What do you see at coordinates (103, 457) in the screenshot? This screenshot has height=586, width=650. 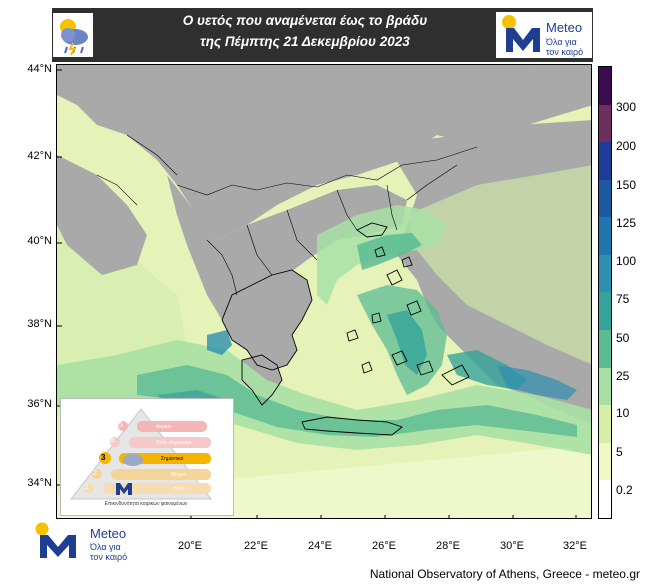 I see `legend-level-3: 3` at bounding box center [103, 457].